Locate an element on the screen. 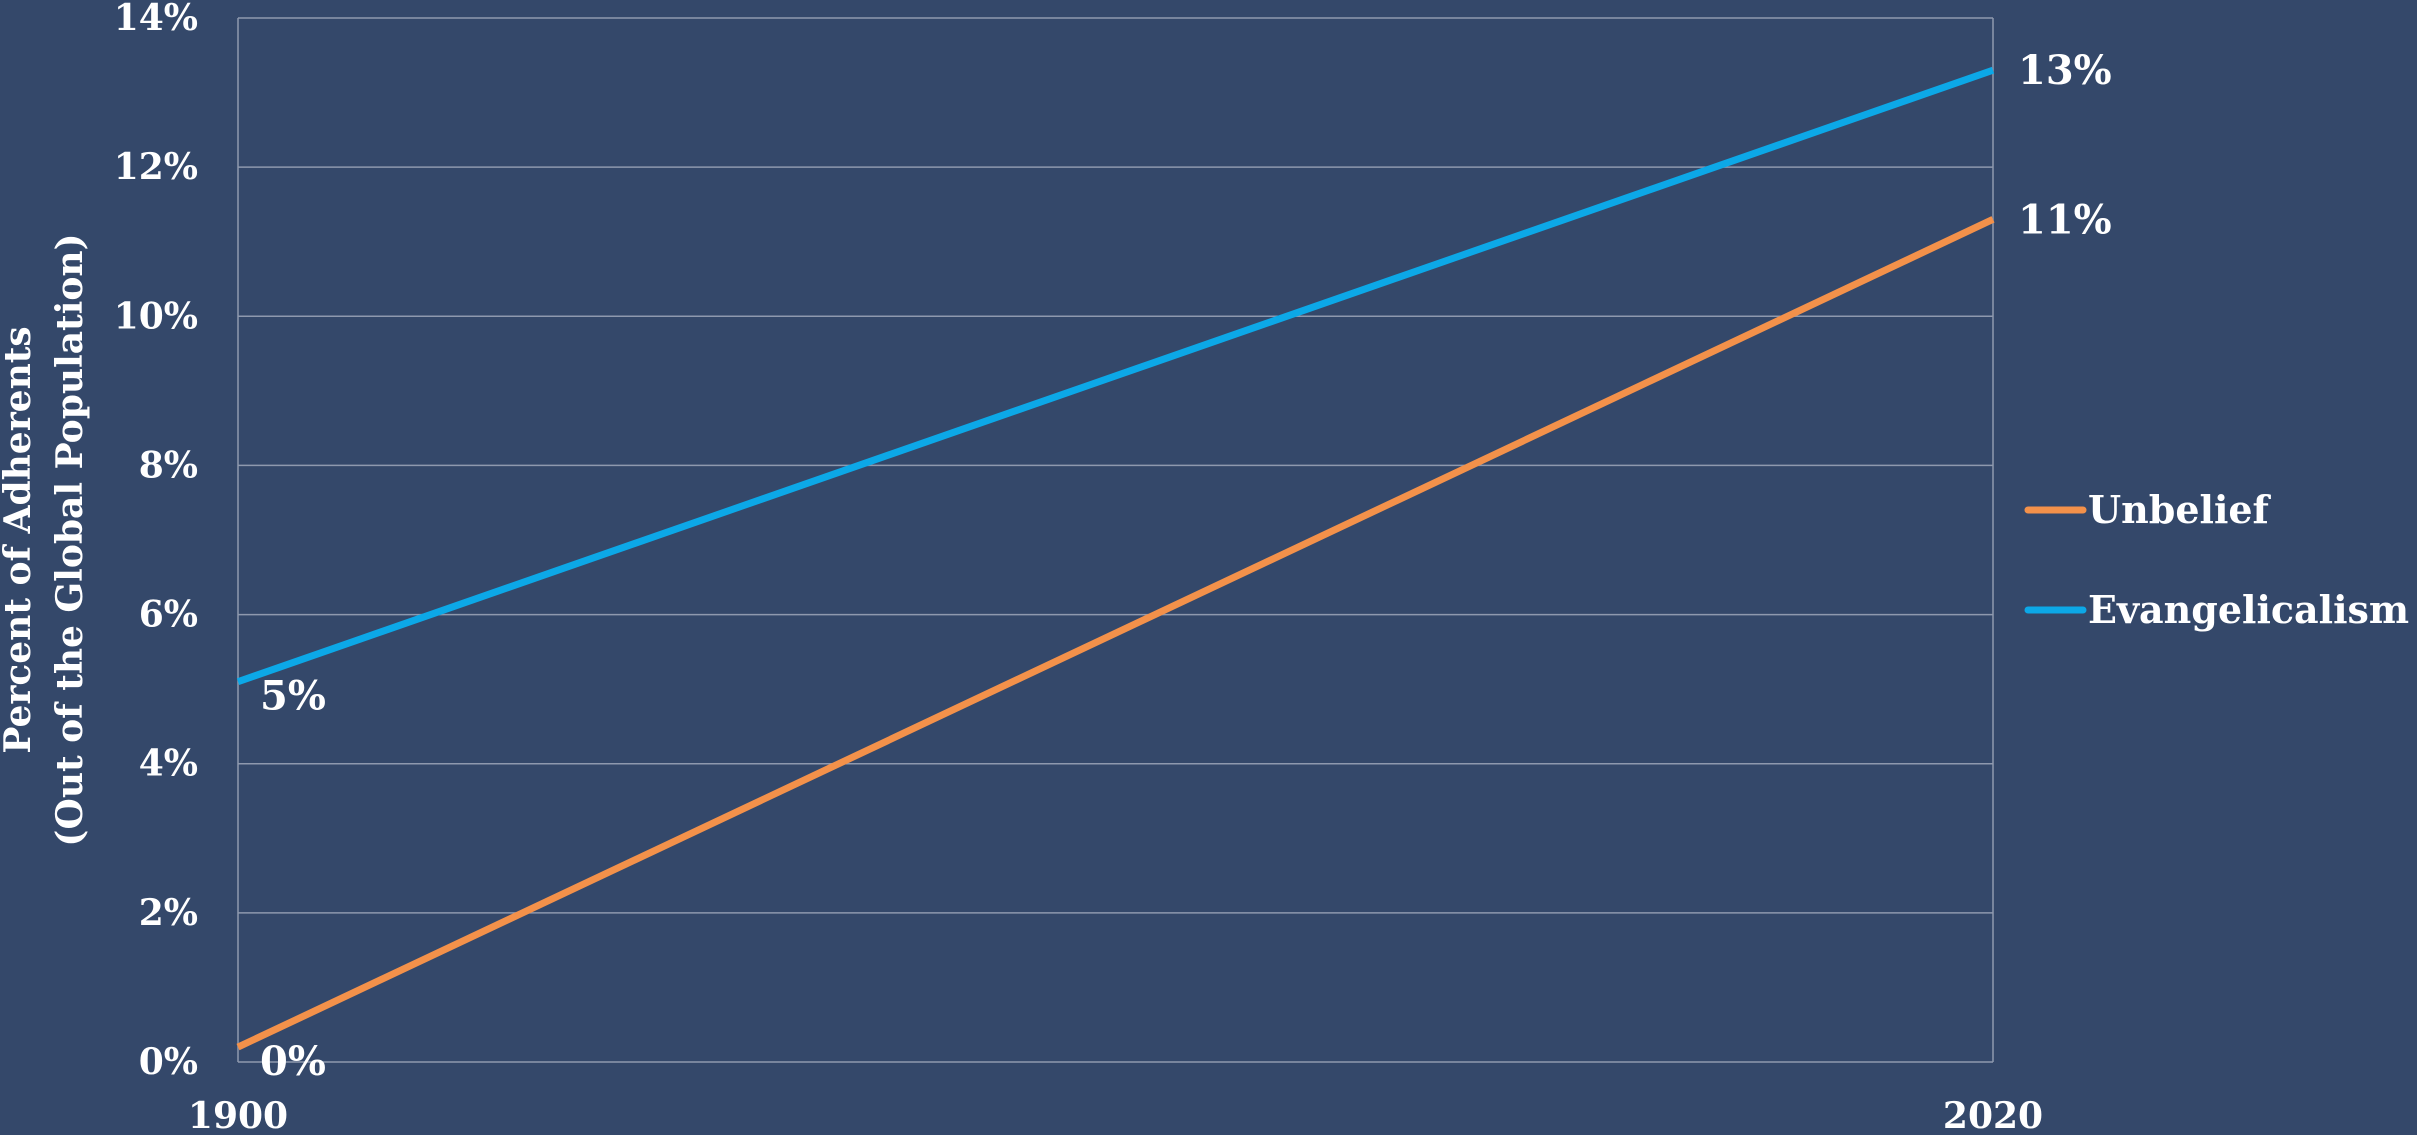 The image size is (2417, 1135). y-tick-label: 14% is located at coordinates (156, 19).